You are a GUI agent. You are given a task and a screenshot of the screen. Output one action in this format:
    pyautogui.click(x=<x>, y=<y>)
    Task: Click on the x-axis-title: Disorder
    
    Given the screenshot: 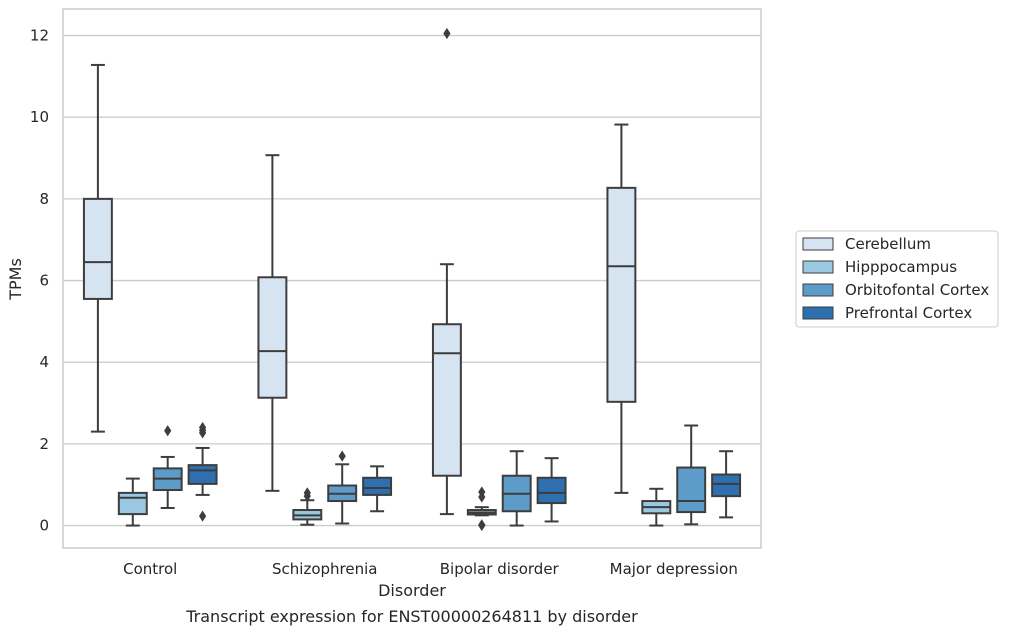 What is the action you would take?
    pyautogui.click(x=412, y=590)
    